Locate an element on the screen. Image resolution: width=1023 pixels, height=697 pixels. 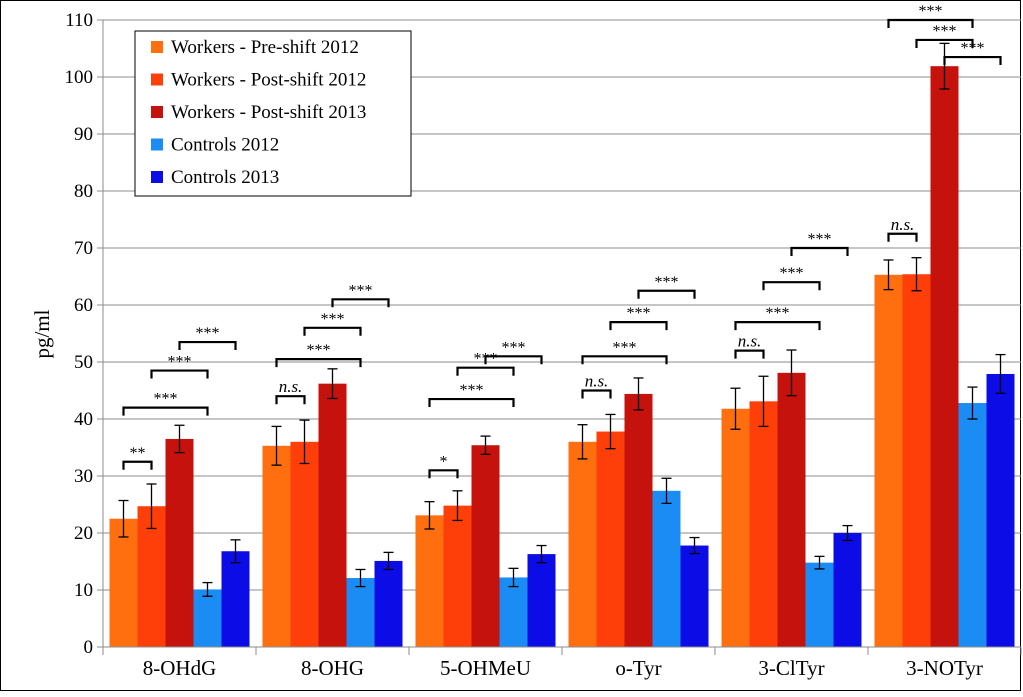
legend-box is located at coordinates (273, 113).